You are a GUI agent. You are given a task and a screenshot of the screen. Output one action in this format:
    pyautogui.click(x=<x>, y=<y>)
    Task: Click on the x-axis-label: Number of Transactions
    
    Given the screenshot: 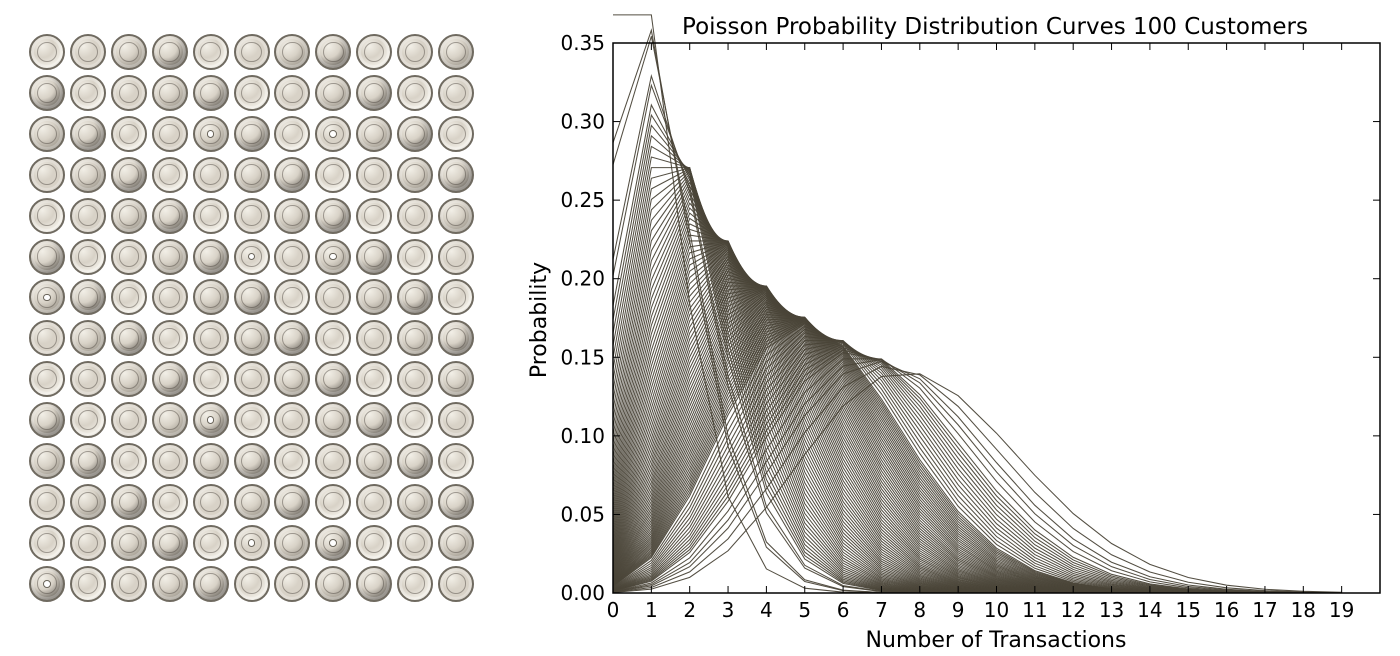 What is the action you would take?
    pyautogui.click(x=996, y=640)
    